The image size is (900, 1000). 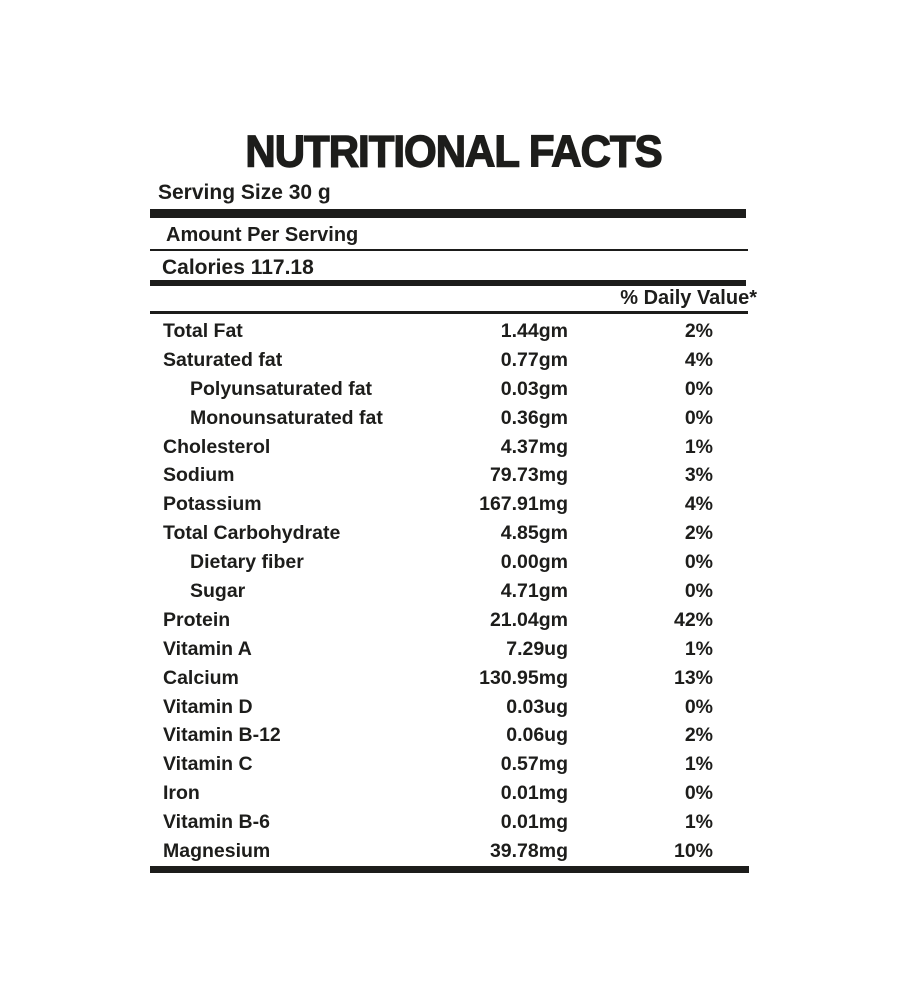 What do you see at coordinates (286, 417) in the screenshot?
I see `nutrient-name: Monounsaturated fat` at bounding box center [286, 417].